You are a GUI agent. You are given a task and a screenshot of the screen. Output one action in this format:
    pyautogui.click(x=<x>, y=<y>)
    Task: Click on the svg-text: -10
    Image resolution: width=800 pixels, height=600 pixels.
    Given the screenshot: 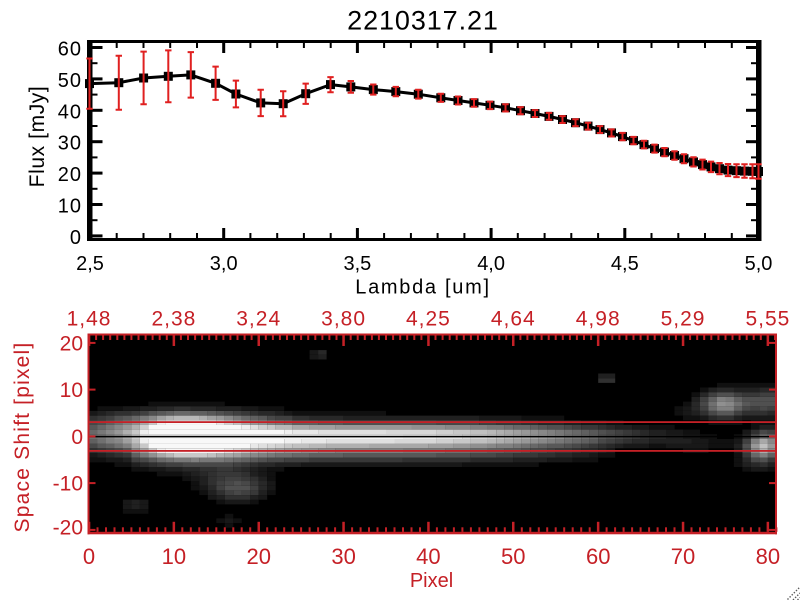 What is the action you would take?
    pyautogui.click(x=68, y=484)
    